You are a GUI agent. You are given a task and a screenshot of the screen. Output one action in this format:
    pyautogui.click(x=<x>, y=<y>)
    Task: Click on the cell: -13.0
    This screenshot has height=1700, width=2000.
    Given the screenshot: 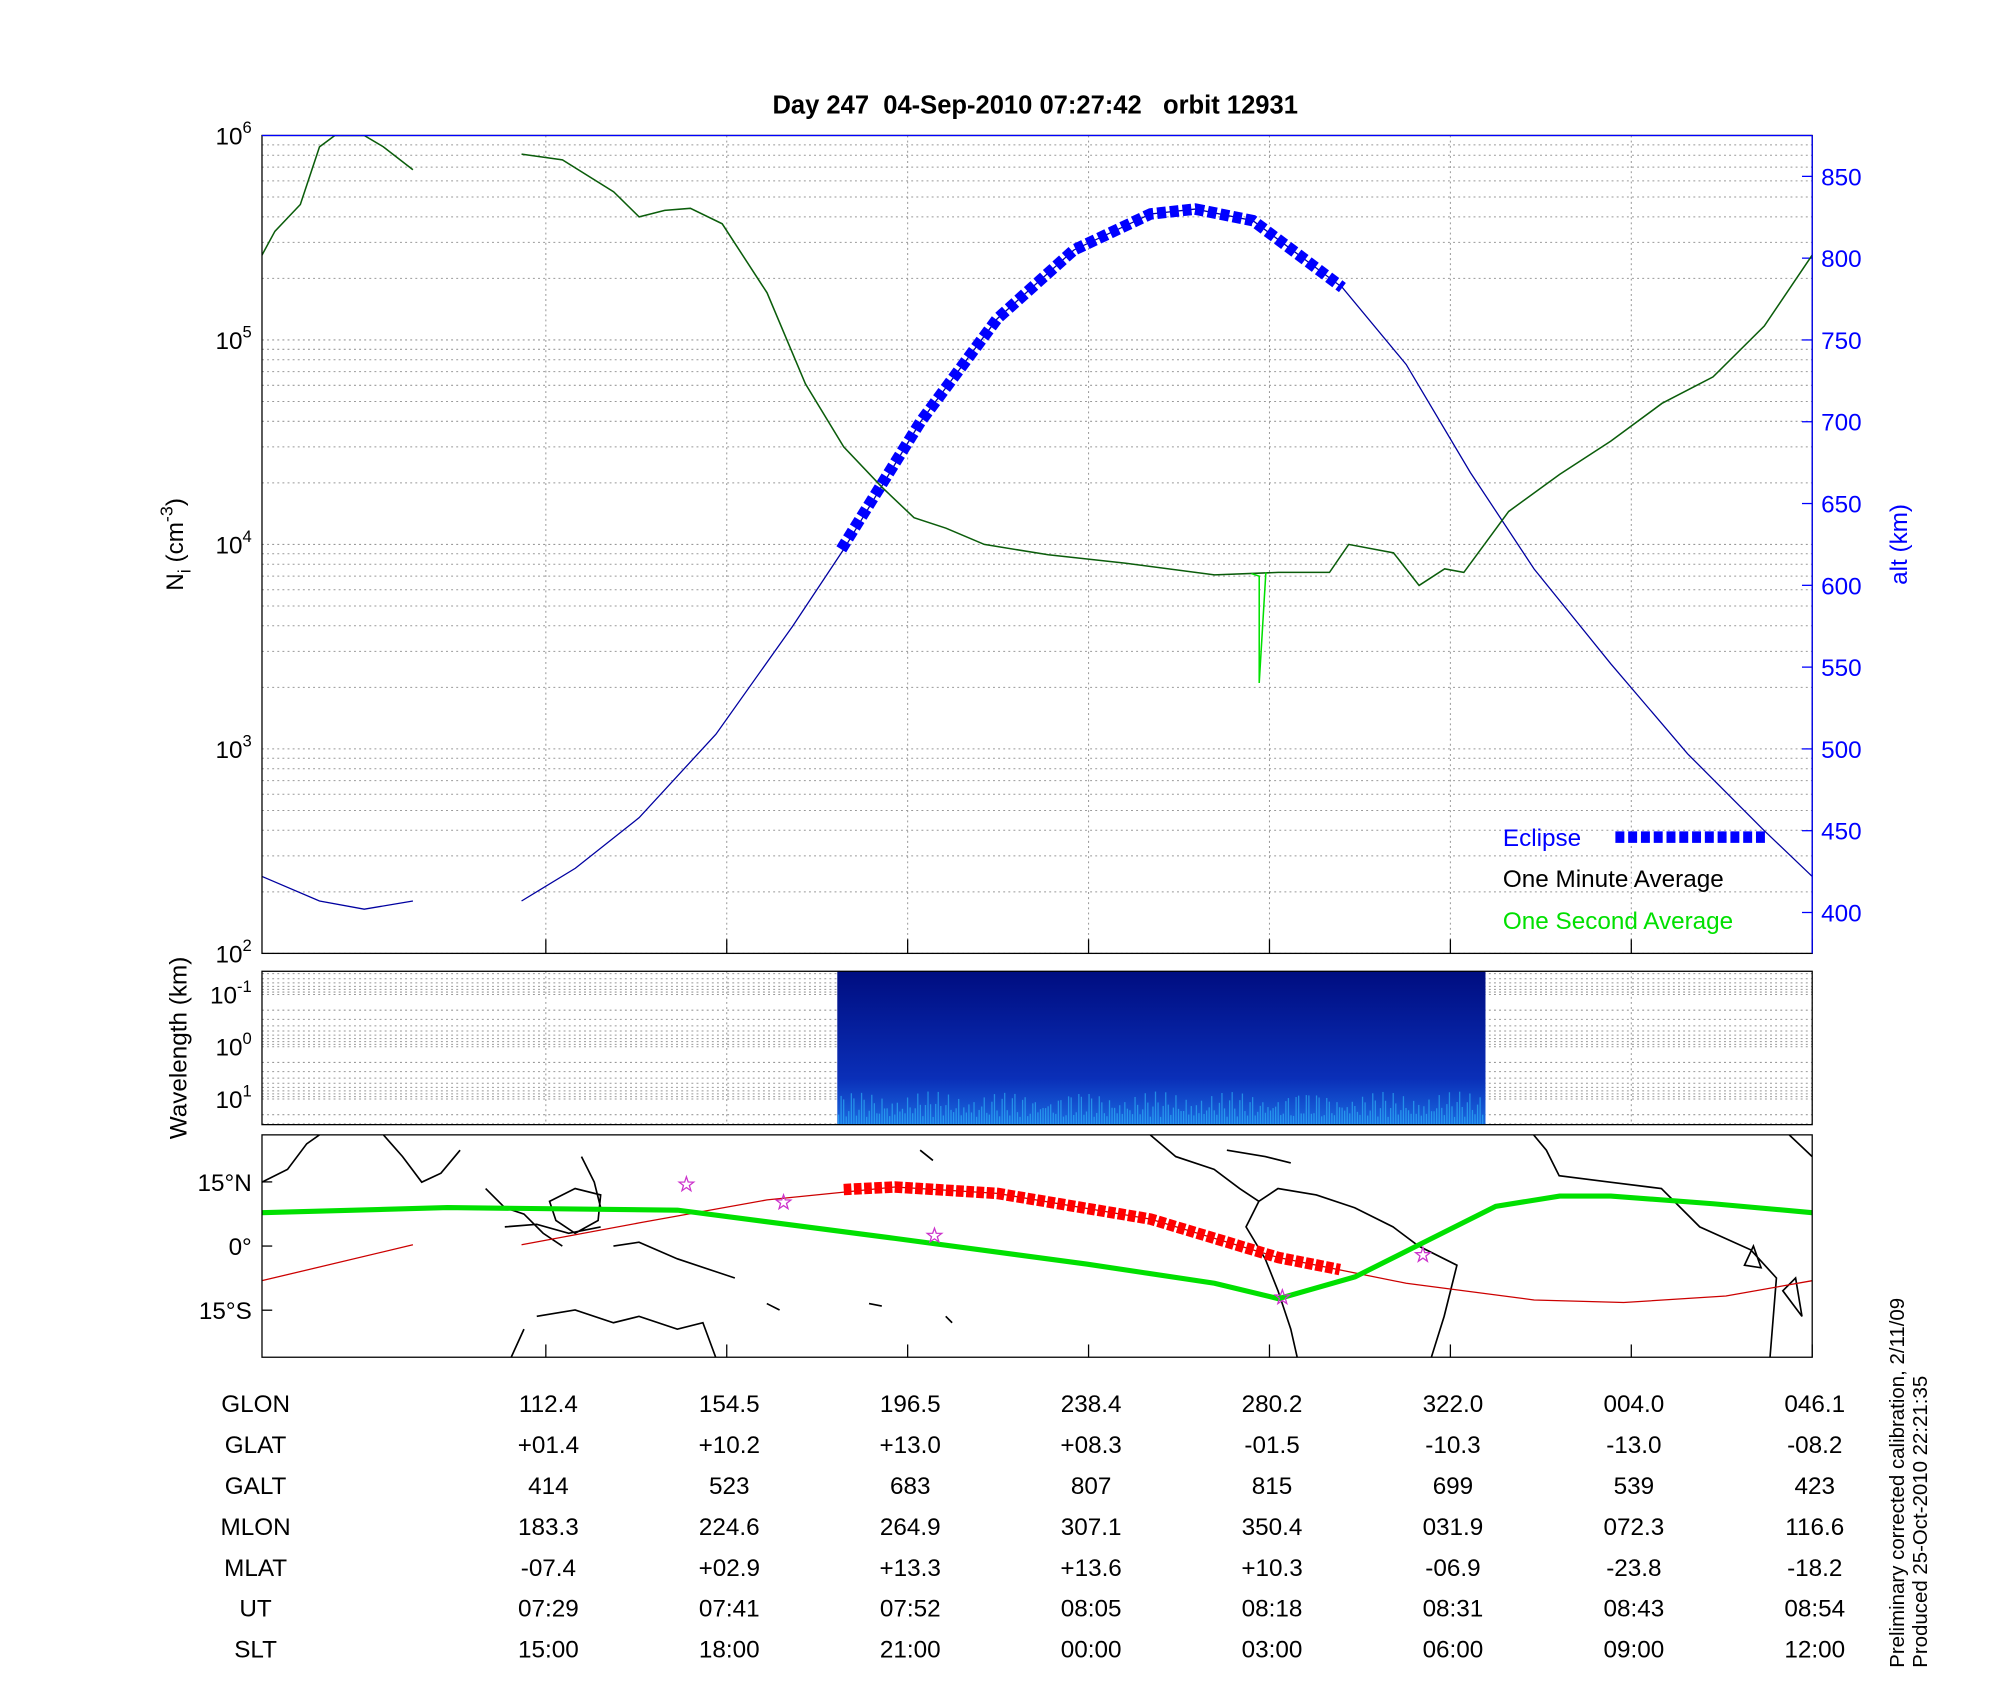 What is the action you would take?
    pyautogui.click(x=1633, y=1445)
    